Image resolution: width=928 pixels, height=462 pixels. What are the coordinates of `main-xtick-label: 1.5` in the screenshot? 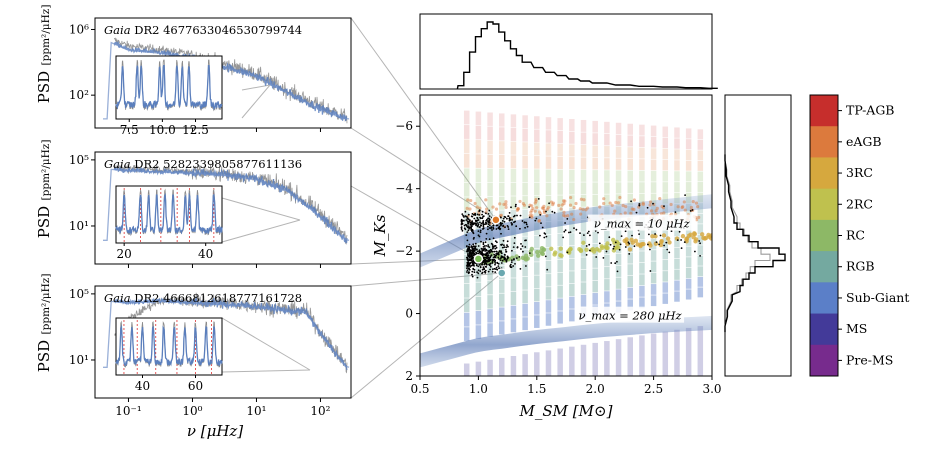 It's located at (536, 389).